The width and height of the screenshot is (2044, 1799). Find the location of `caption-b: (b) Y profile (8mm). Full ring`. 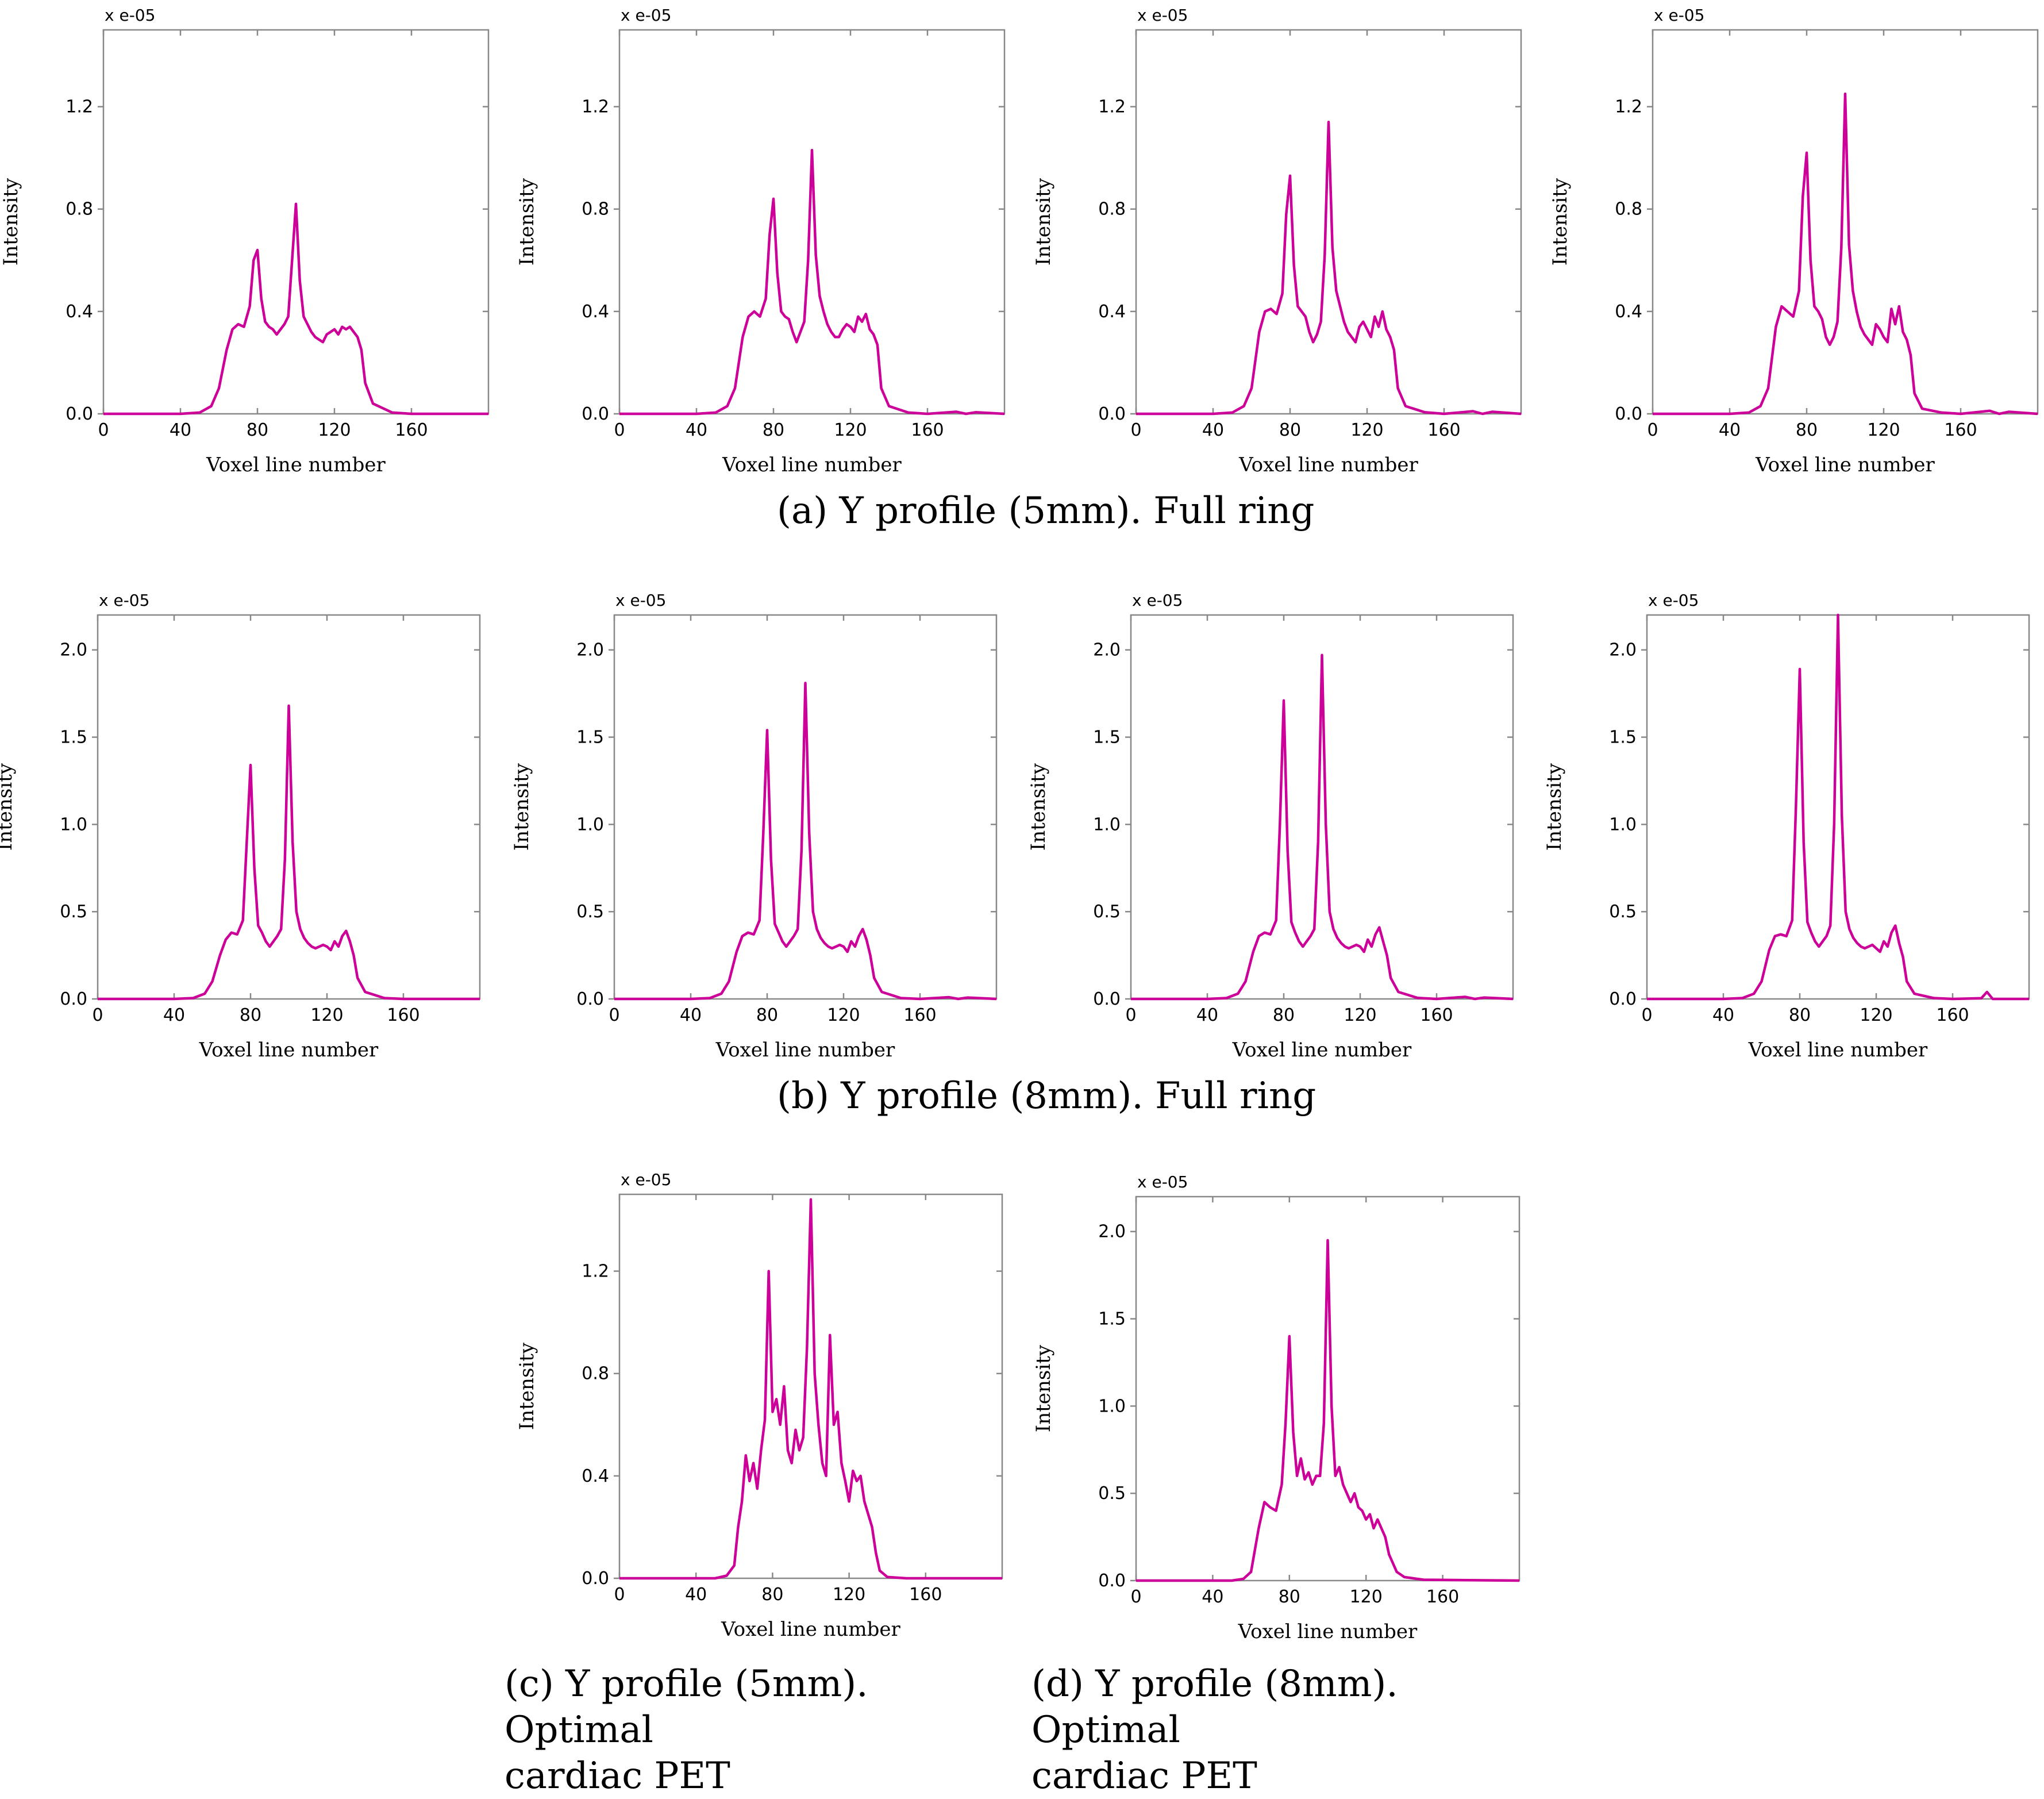

caption-b: (b) Y profile (8mm). Full ring is located at coordinates (1047, 1096).